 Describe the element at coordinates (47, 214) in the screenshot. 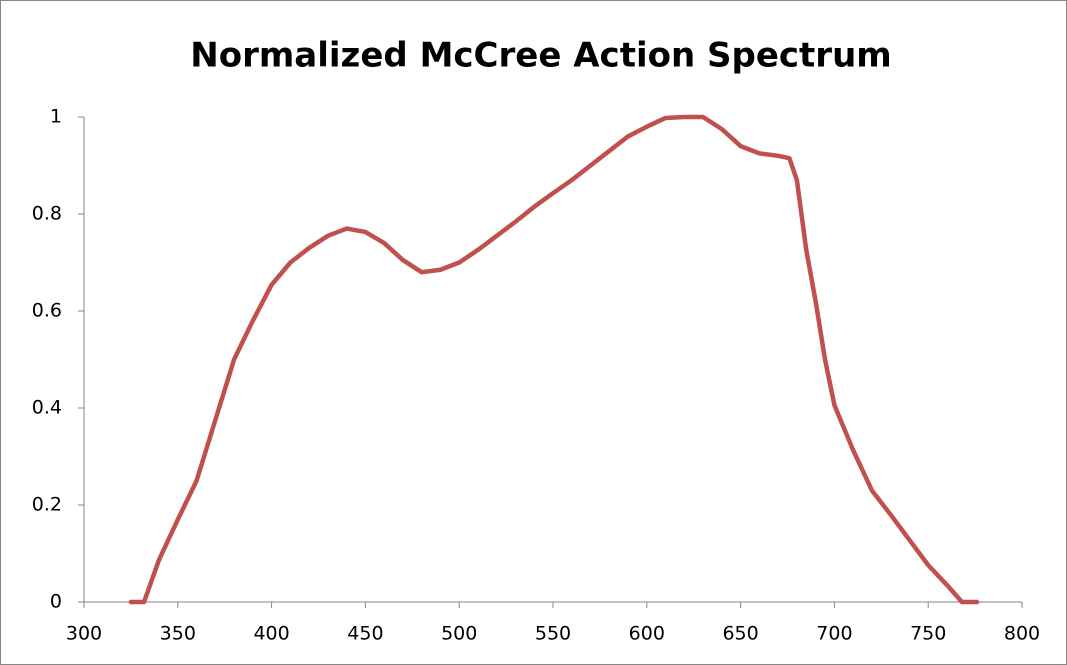

I see `y-tick-label: 0.8` at that location.